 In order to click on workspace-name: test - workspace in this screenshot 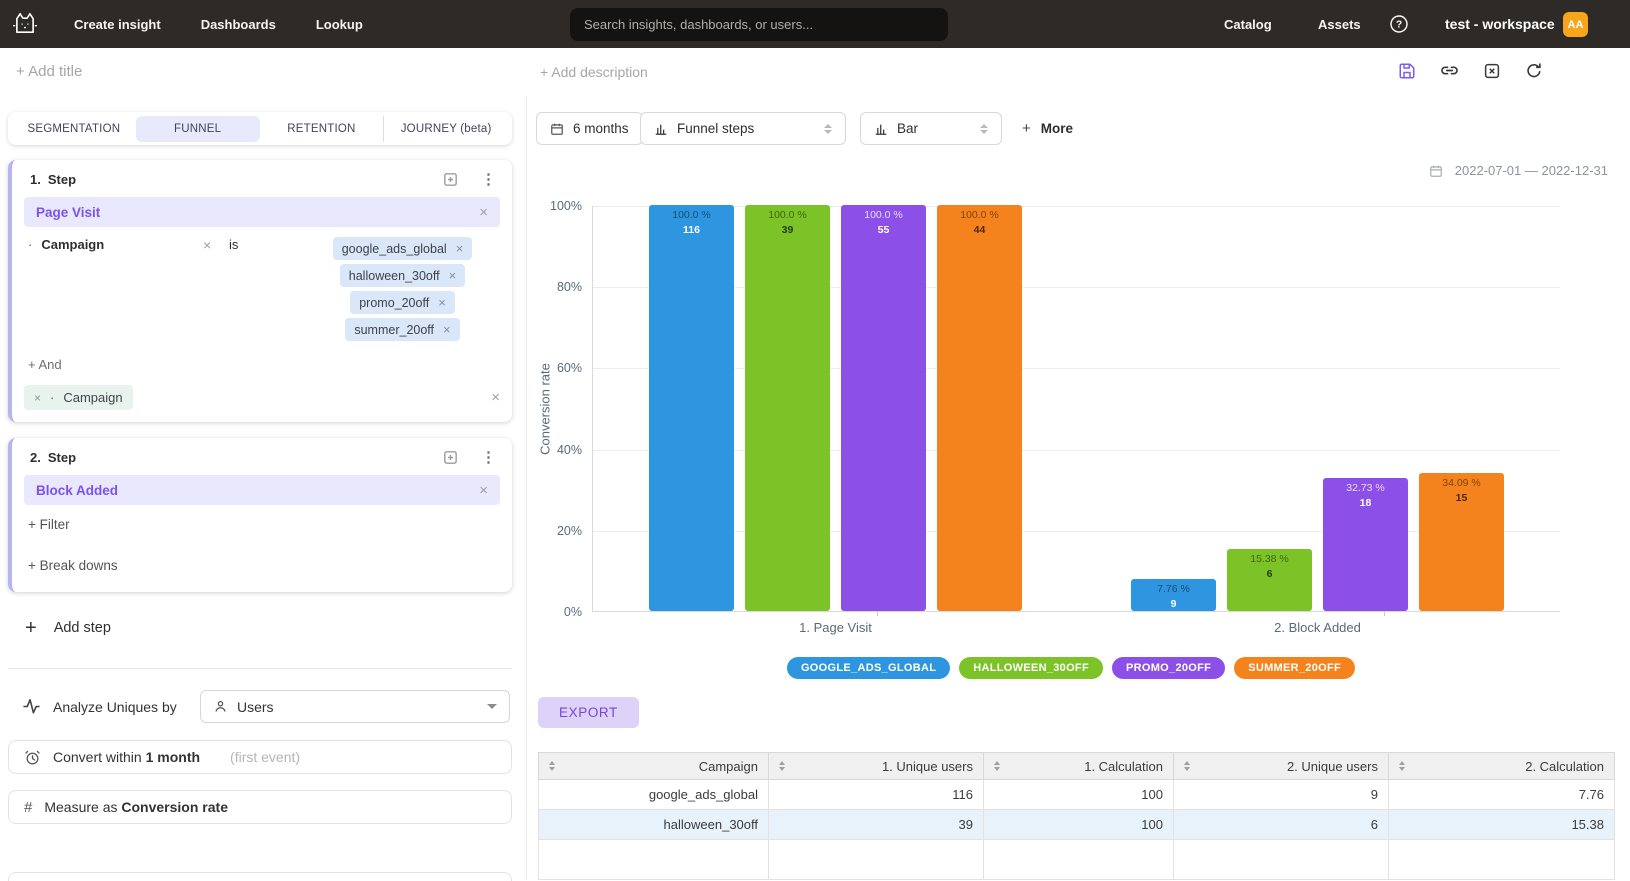, I will do `click(1500, 24)`.